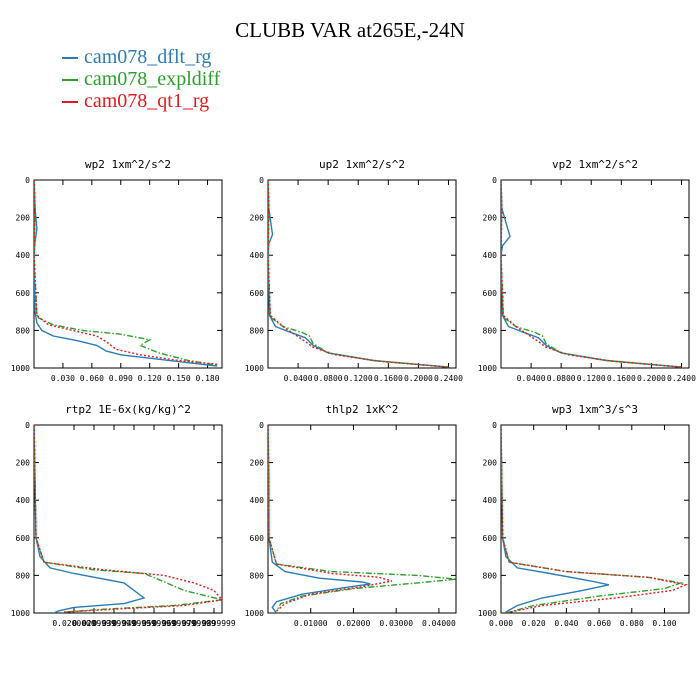 This screenshot has width=700, height=700. I want to click on legend-swatch-qt1, so click(70, 102).